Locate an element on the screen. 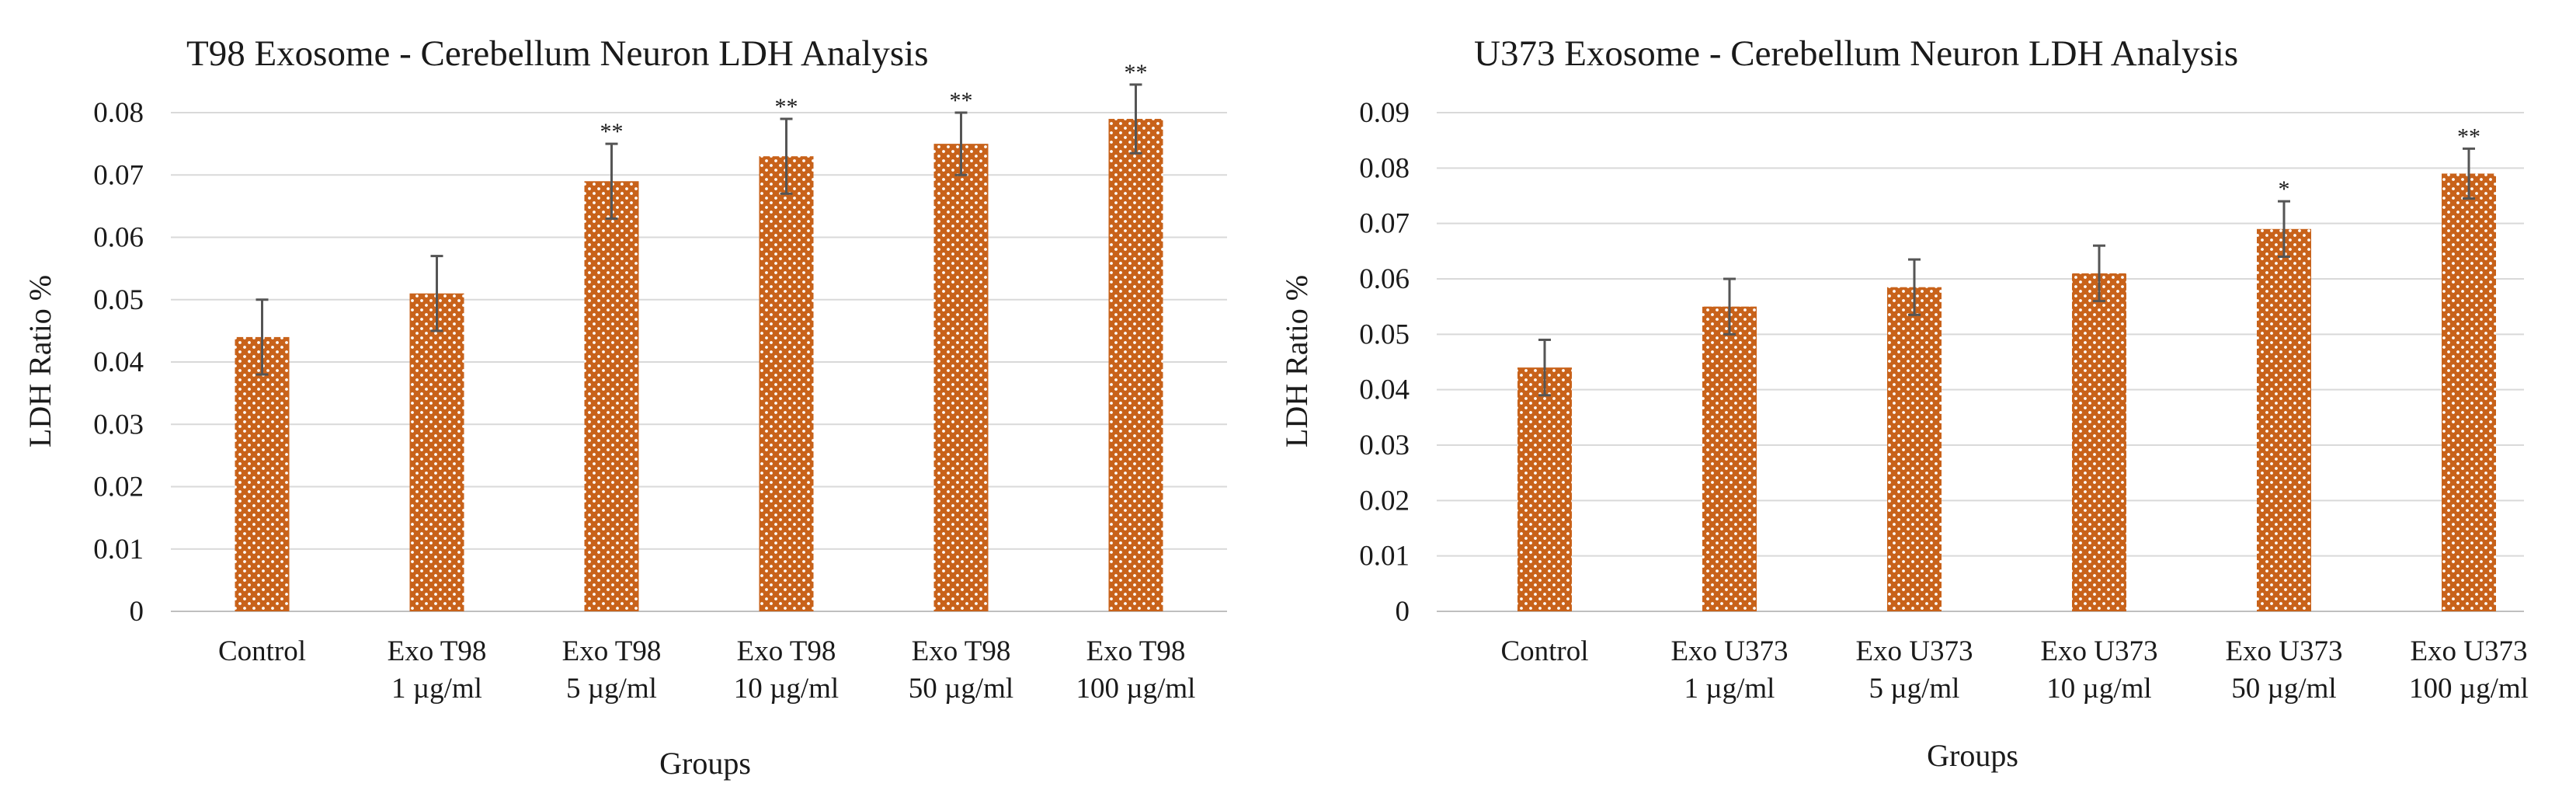 Image resolution: width=2576 pixels, height=797 pixels. y-tick-label: 0.09 is located at coordinates (1384, 113).